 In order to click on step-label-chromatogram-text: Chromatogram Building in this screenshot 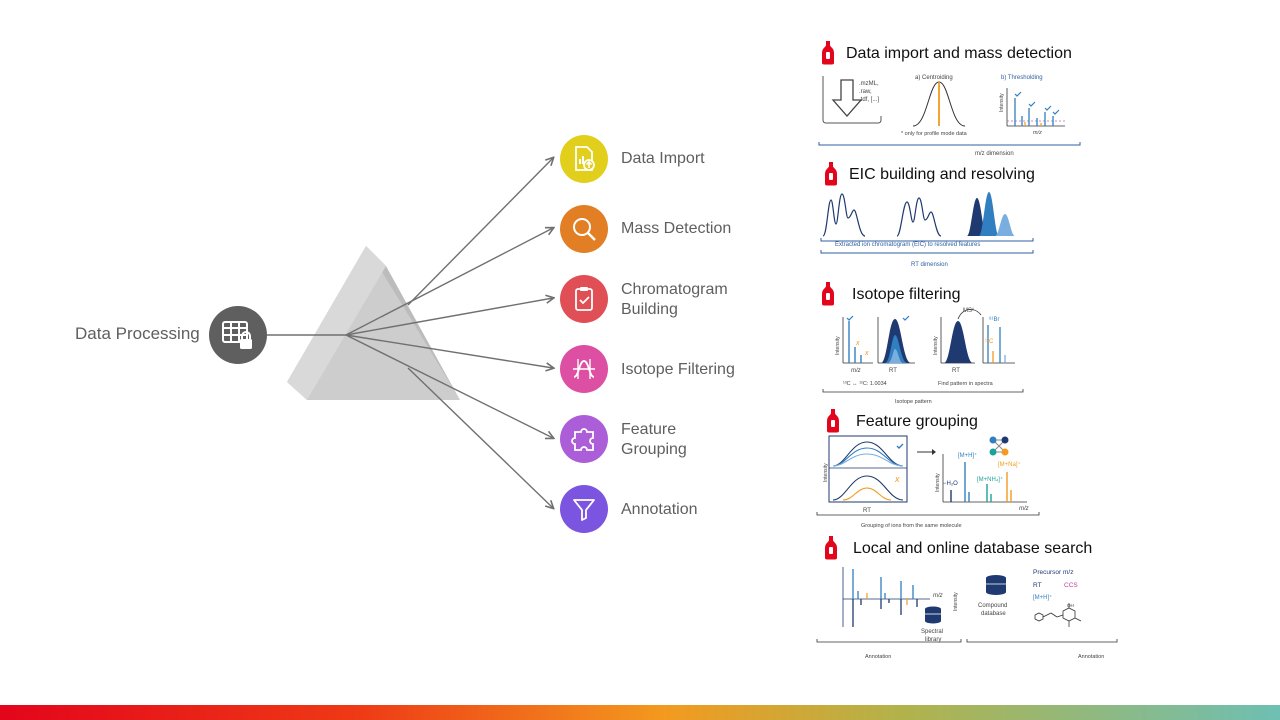, I will do `click(674, 299)`.